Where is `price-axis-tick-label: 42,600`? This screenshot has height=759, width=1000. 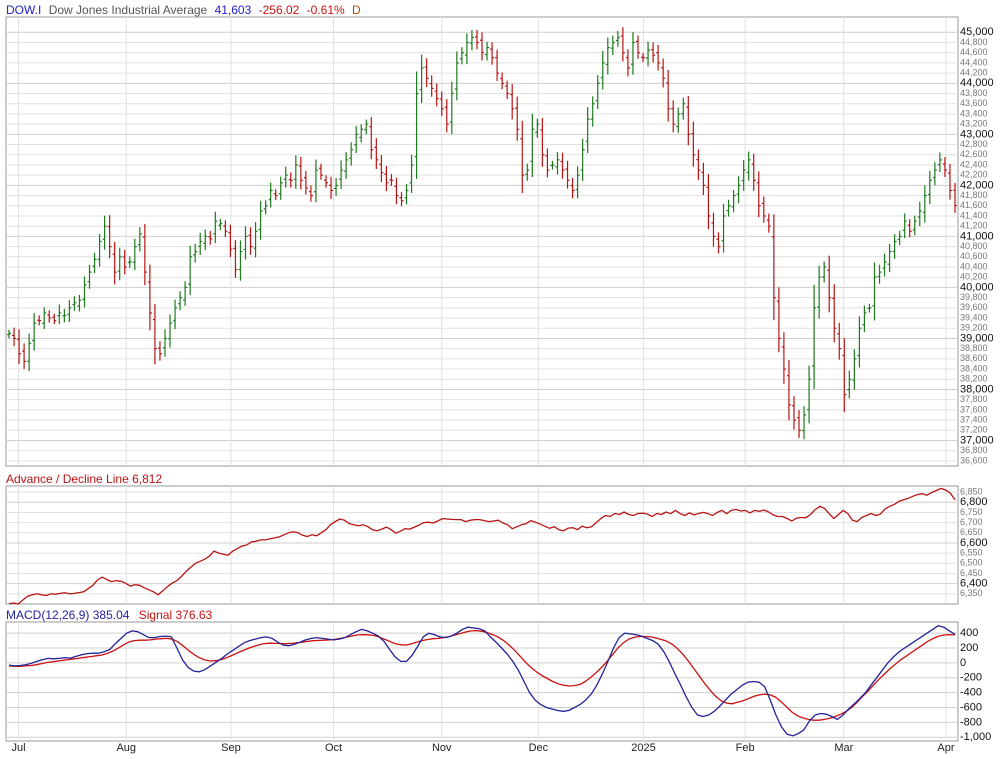
price-axis-tick-label: 42,600 is located at coordinates (974, 154).